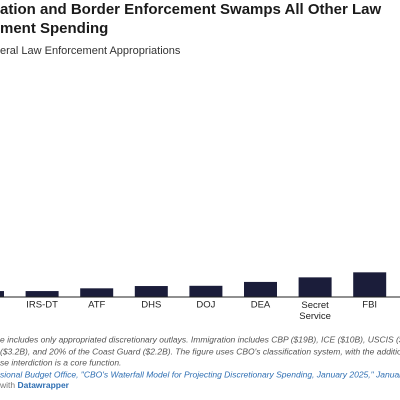 The height and width of the screenshot is (400, 400). What do you see at coordinates (7, 385) in the screenshot?
I see `credit-prefix: with` at bounding box center [7, 385].